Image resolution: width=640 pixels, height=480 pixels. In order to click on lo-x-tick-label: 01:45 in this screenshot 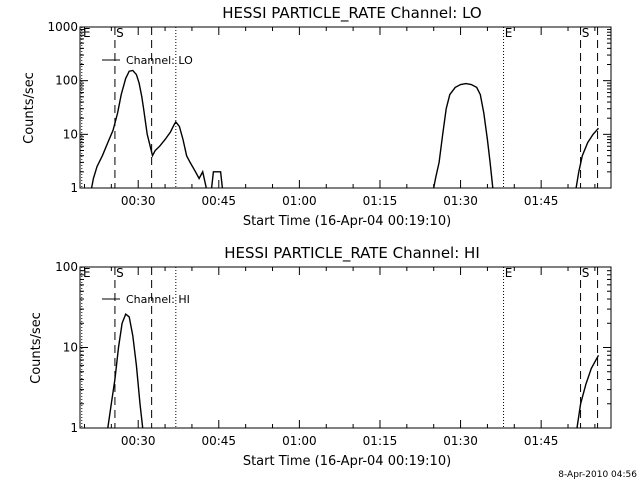, I will do `click(541, 201)`.